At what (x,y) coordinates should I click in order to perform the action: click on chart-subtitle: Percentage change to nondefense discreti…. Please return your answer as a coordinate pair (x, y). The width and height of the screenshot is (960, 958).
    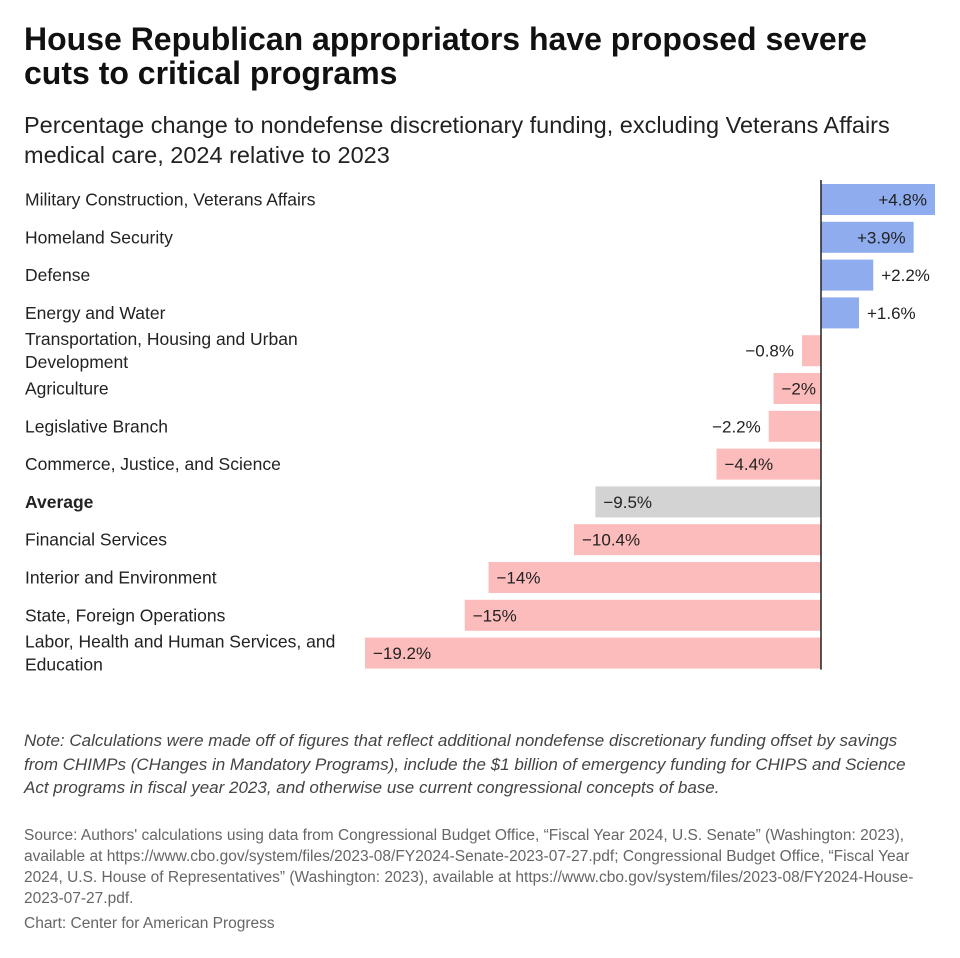
    Looking at the image, I should click on (457, 140).